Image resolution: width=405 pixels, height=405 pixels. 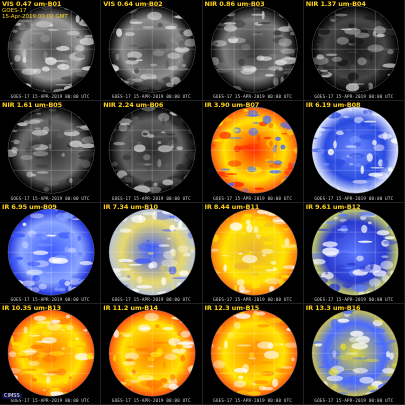 I want to click on earth-disk-image, so click(x=355, y=49).